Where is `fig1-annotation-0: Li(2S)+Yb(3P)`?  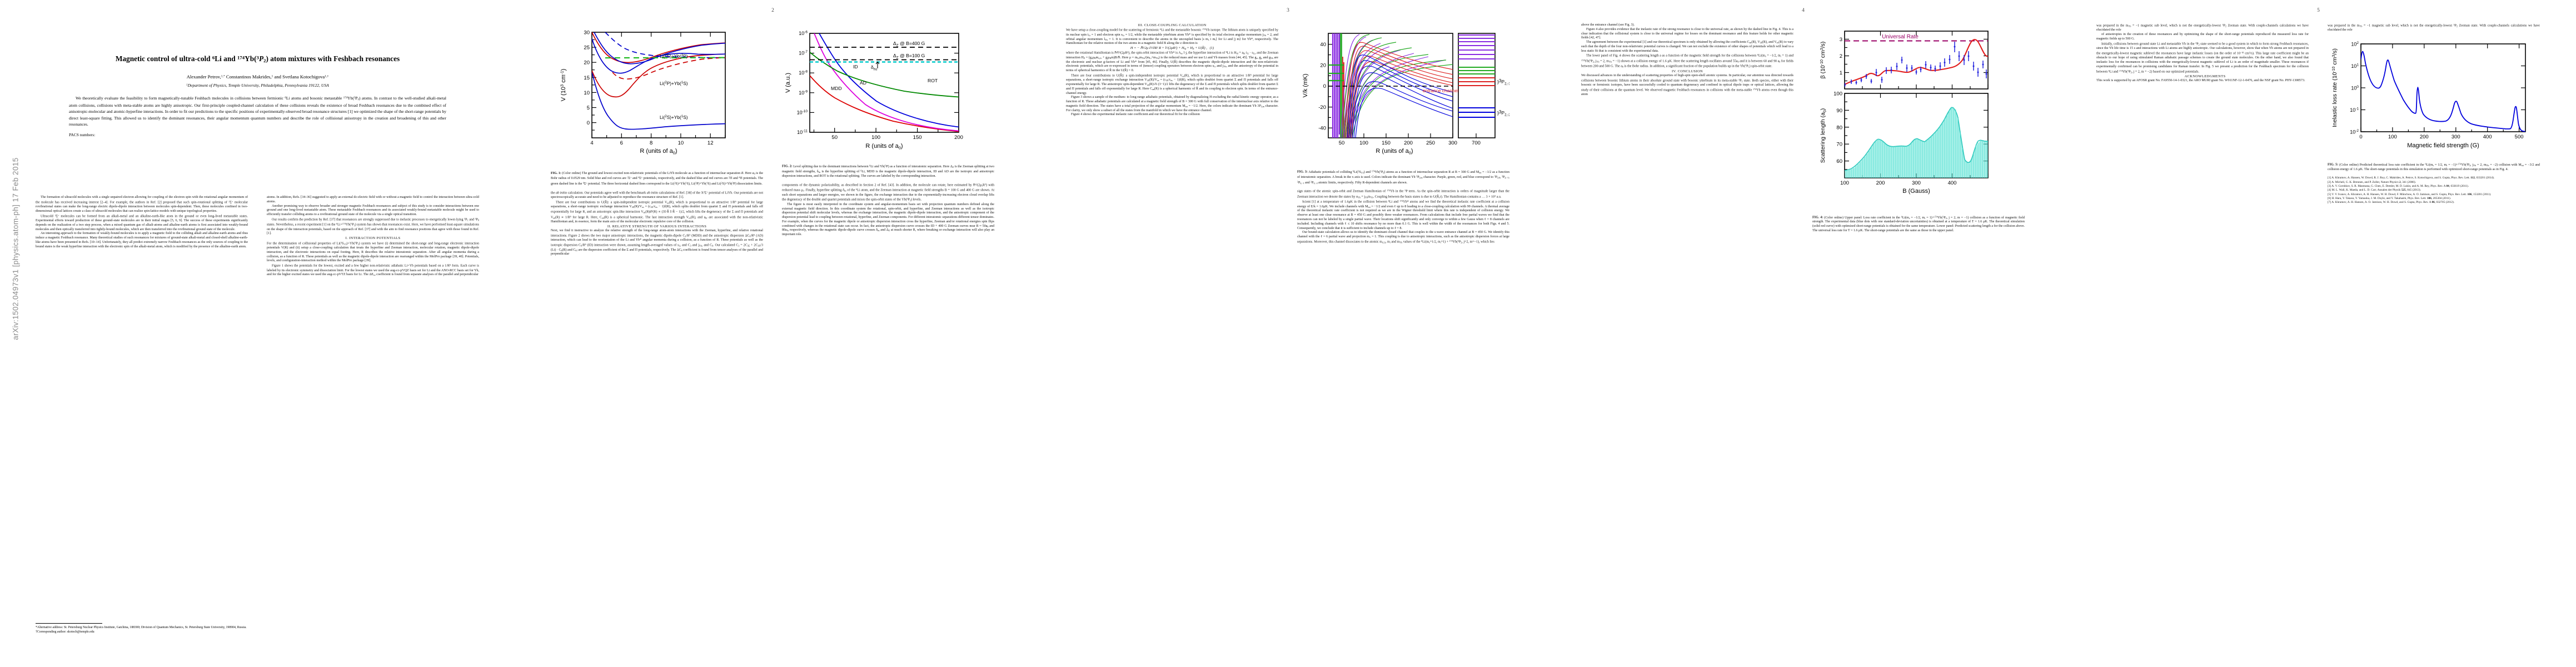
fig1-annotation-0: Li(2S)+Yb(3P) is located at coordinates (674, 56).